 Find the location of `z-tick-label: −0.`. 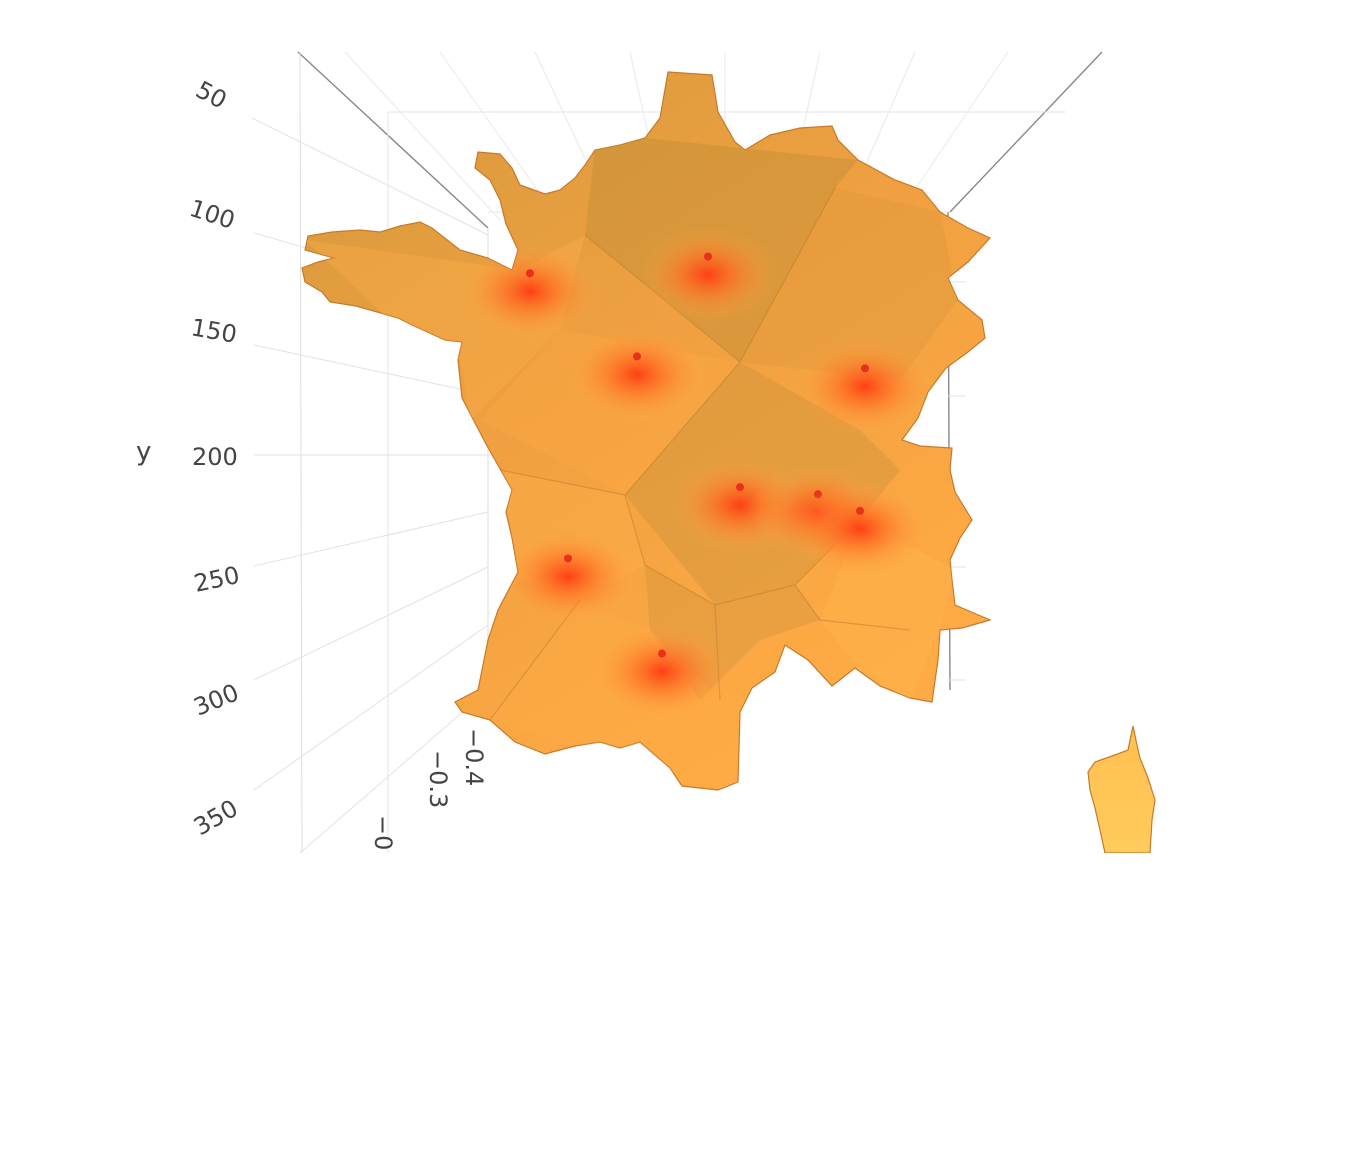

z-tick-label: −0. is located at coordinates (383, 836).